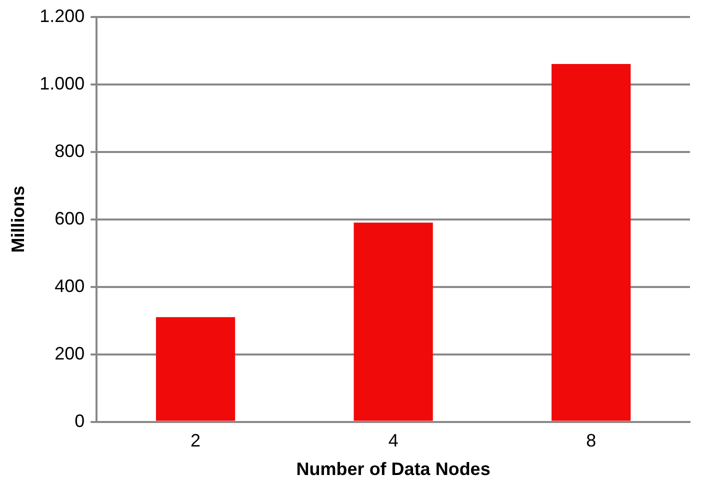  Describe the element at coordinates (79, 420) in the screenshot. I see `y-tick-label: 0` at that location.